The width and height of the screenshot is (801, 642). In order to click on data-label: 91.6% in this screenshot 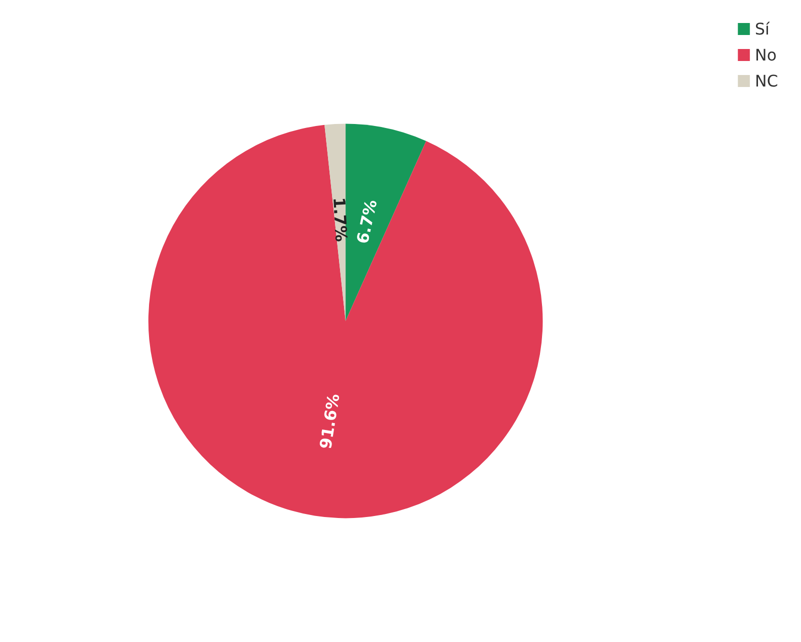, I will do `click(330, 421)`.